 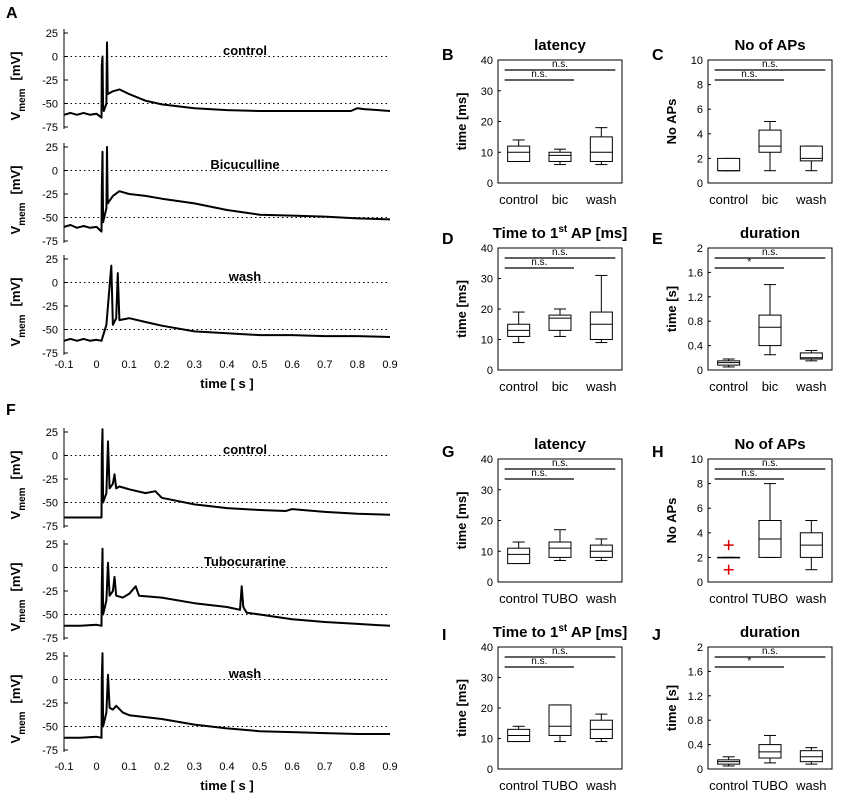 What do you see at coordinates (389, 365) in the screenshot?
I see `x-tick-label: 0.9` at bounding box center [389, 365].